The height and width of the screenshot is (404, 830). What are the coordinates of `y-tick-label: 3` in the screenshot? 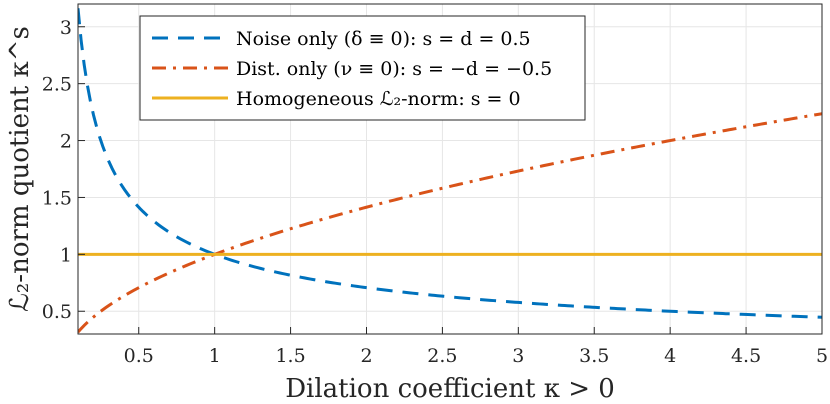 It's located at (66, 28).